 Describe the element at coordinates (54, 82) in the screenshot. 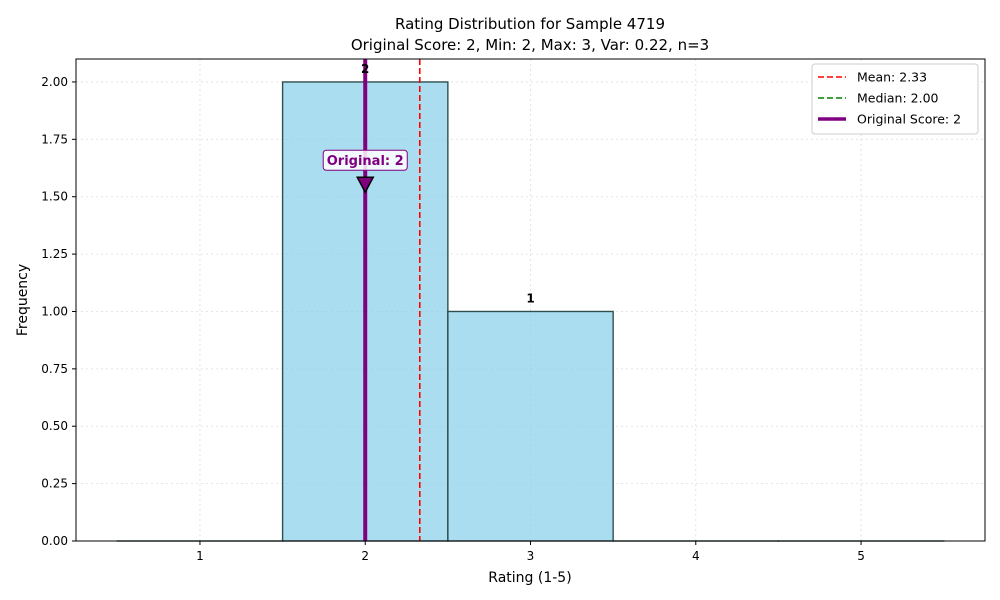

I see `y-tick-label-8: 2.00` at that location.